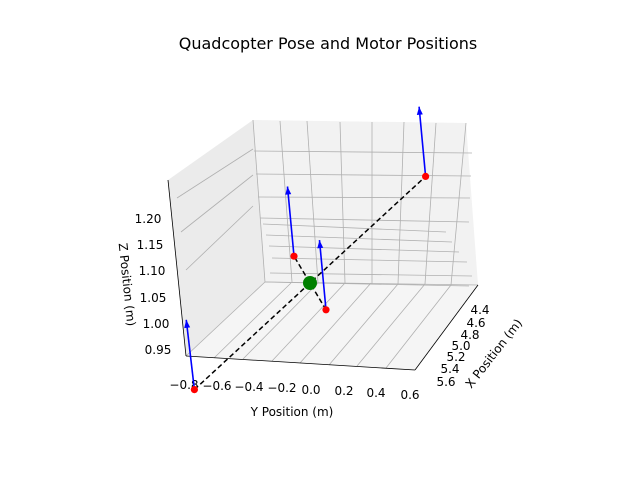  I want to click on y-tick-label: 0.2, so click(343, 391).